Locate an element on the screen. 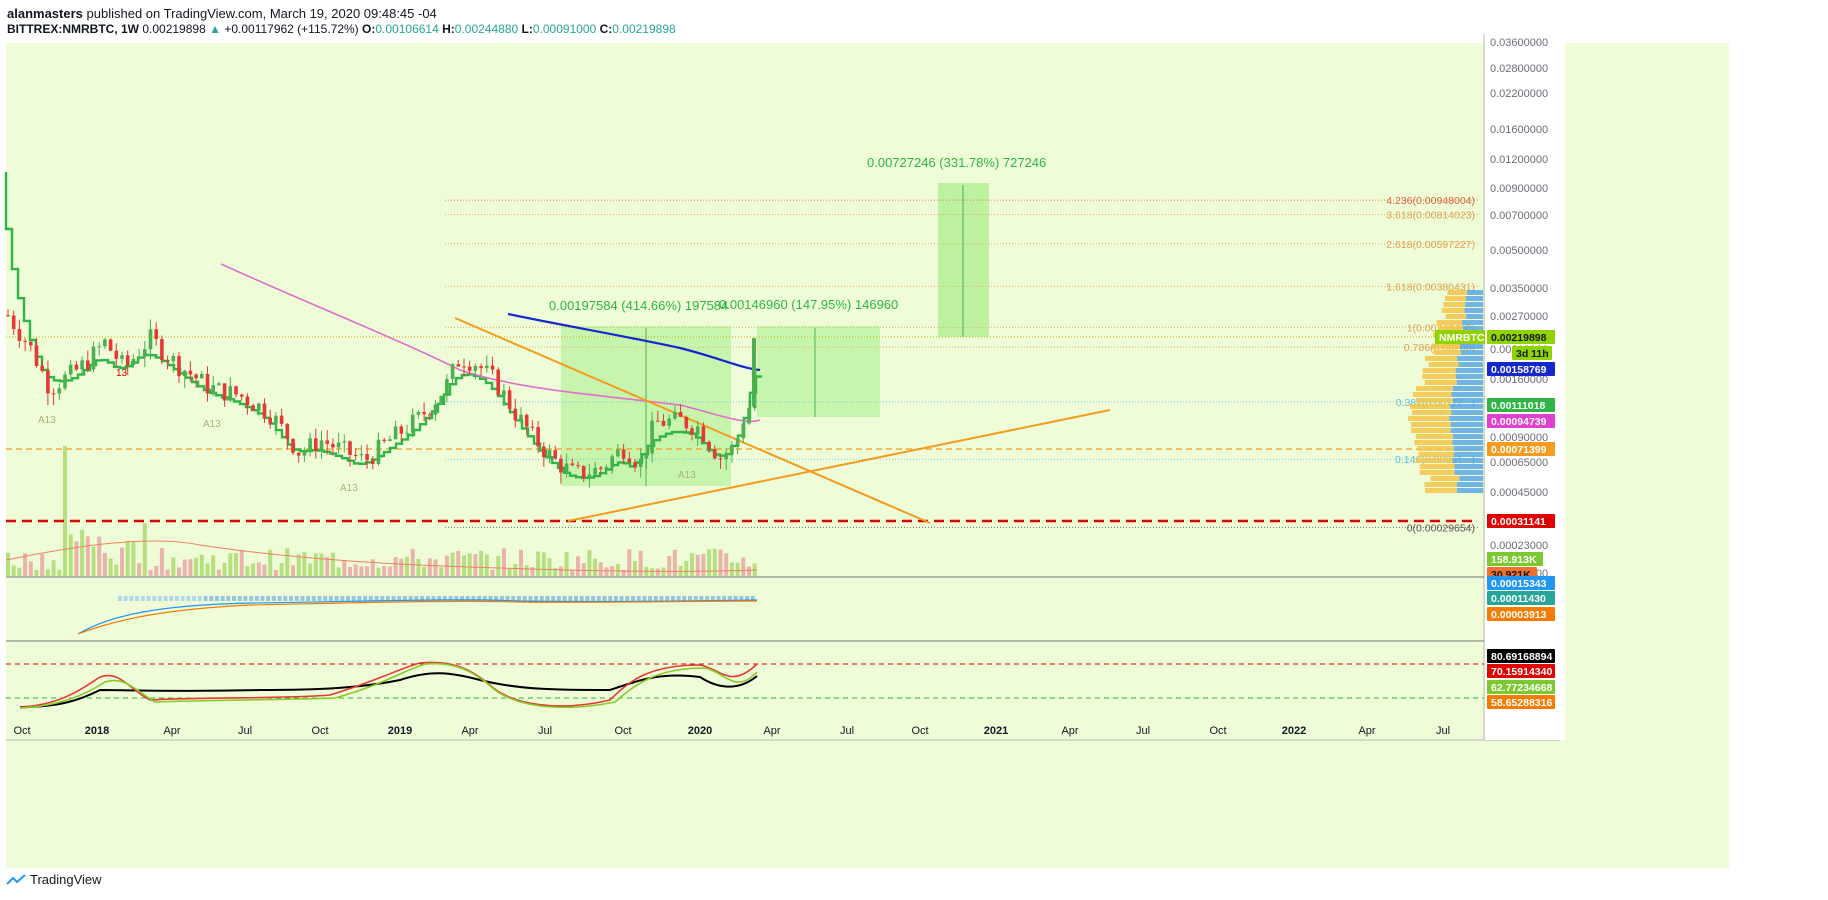 The width and height of the screenshot is (1828, 900). price-badge-text: 62.77234668 is located at coordinates (1521, 688).